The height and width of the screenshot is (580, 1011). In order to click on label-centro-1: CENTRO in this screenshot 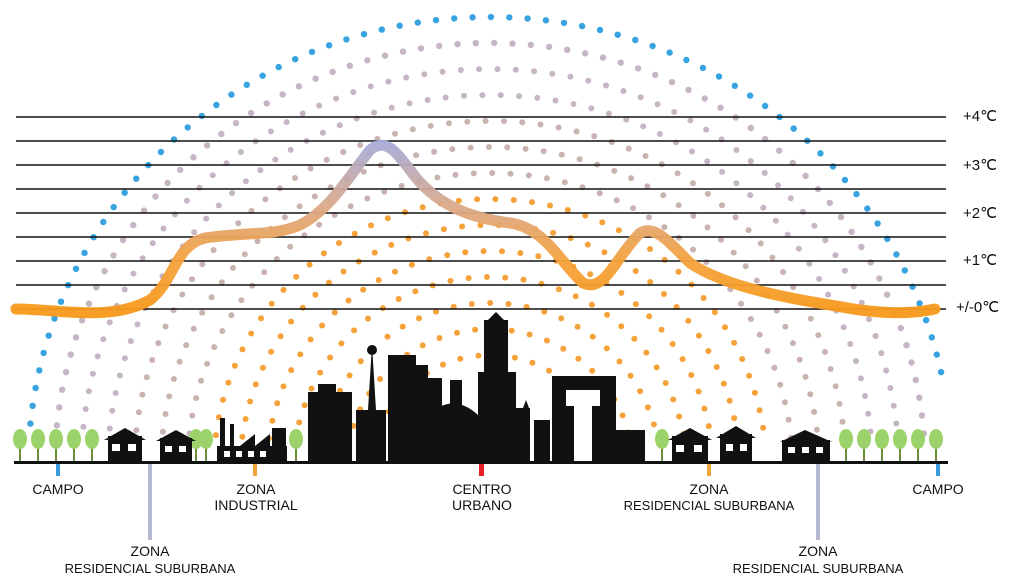, I will do `click(481, 489)`.